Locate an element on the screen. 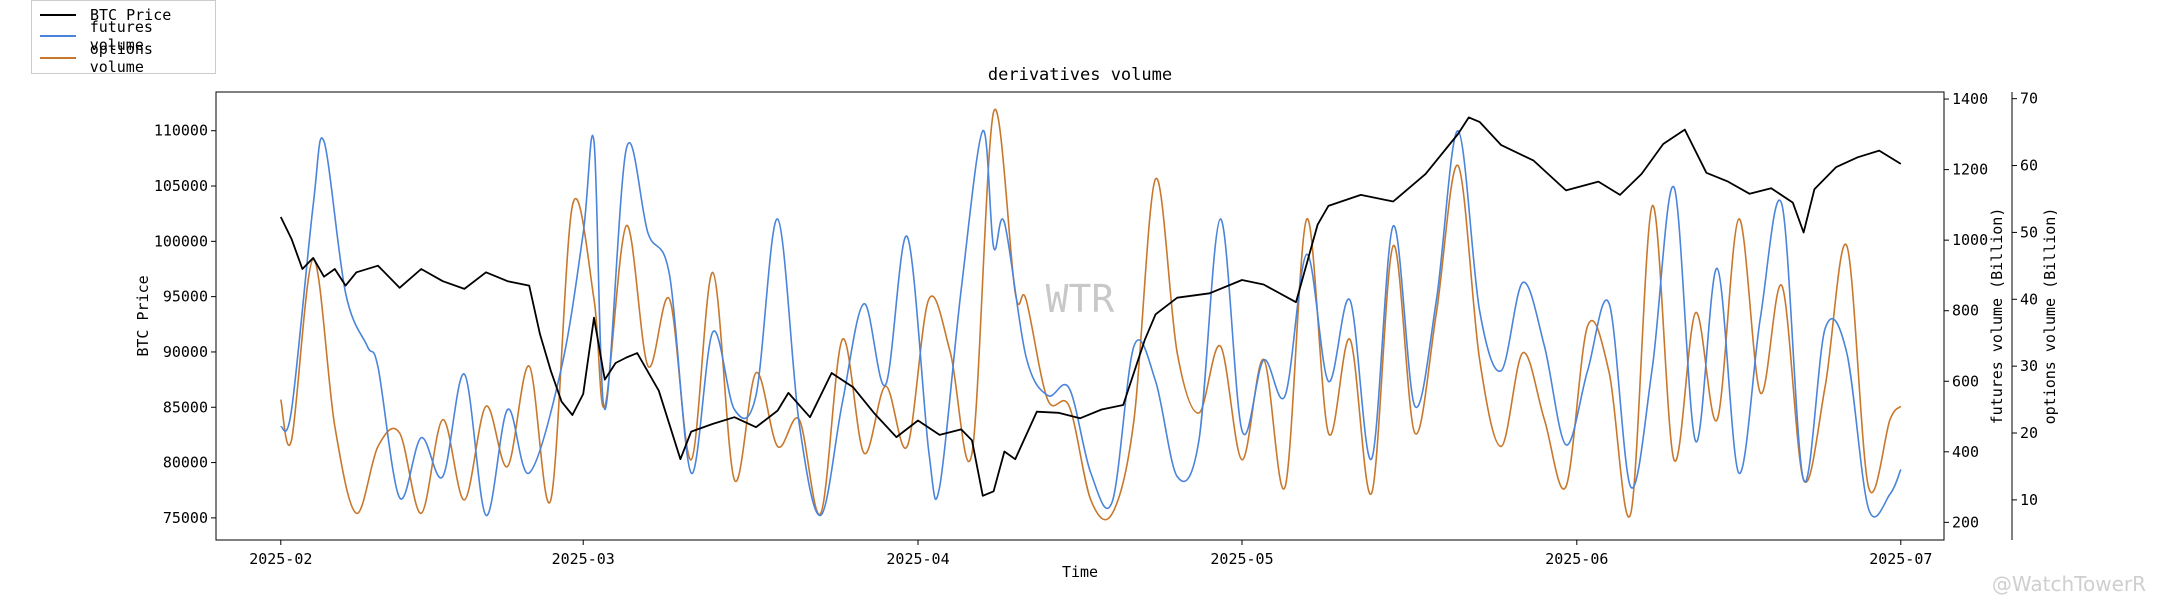 The width and height of the screenshot is (2160, 600). legend-label-options-volume: options volume is located at coordinates (121, 58).